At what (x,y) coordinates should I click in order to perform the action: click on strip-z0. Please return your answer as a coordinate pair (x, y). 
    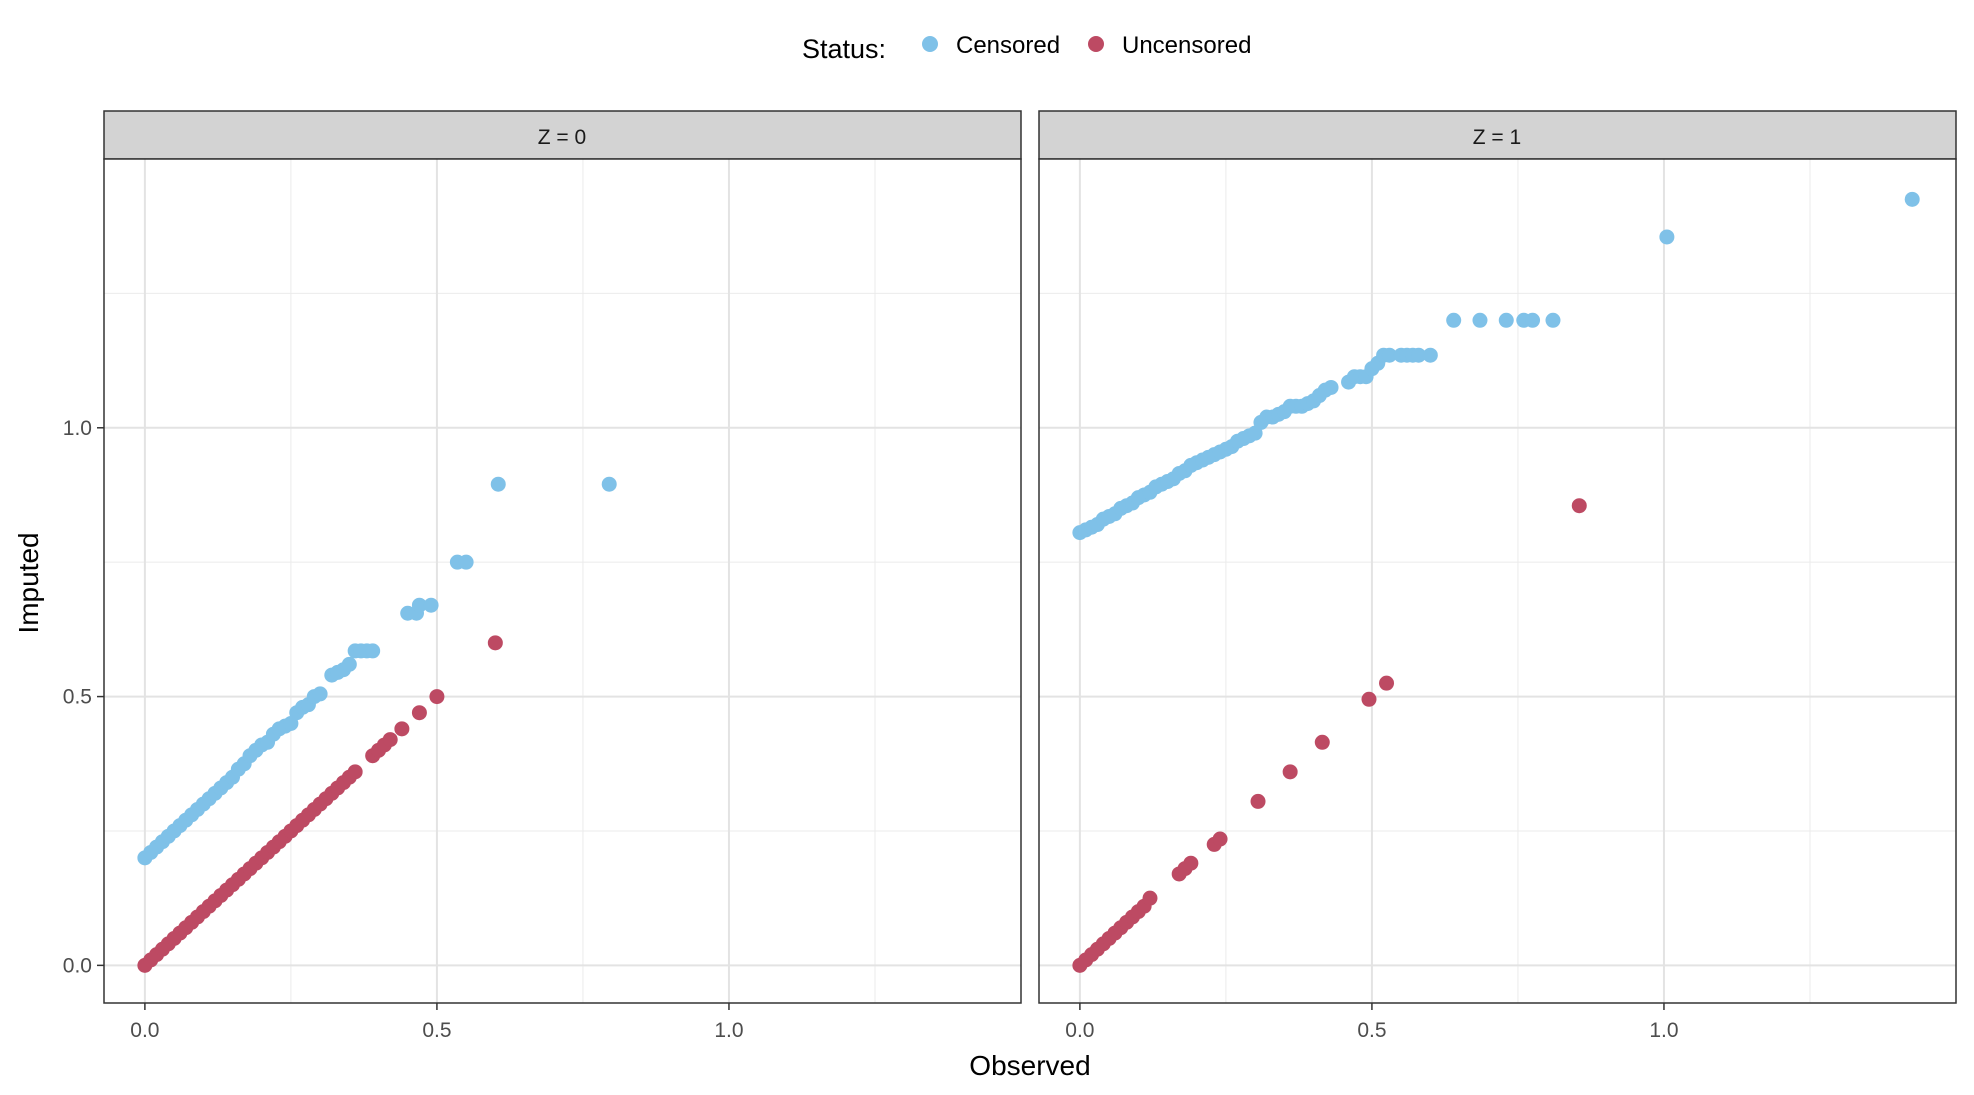
    Looking at the image, I should click on (562, 135).